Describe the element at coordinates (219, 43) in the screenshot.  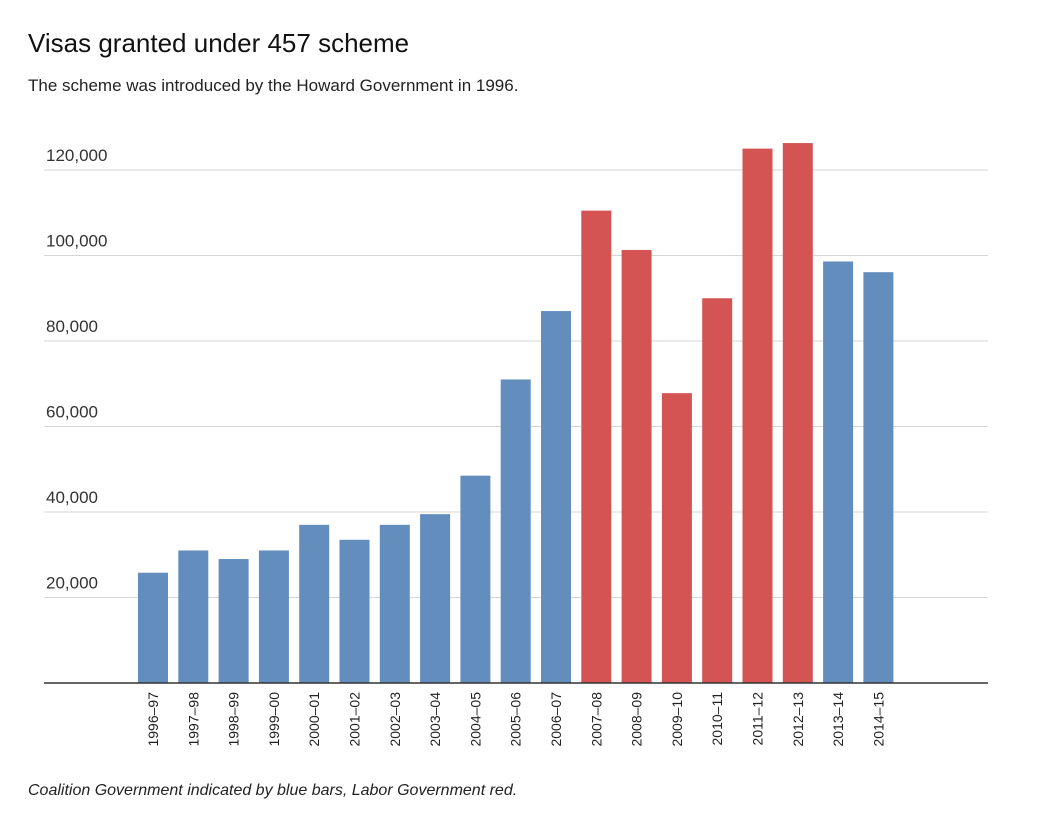
I see `chart-title: Visas granted under 457 scheme` at that location.